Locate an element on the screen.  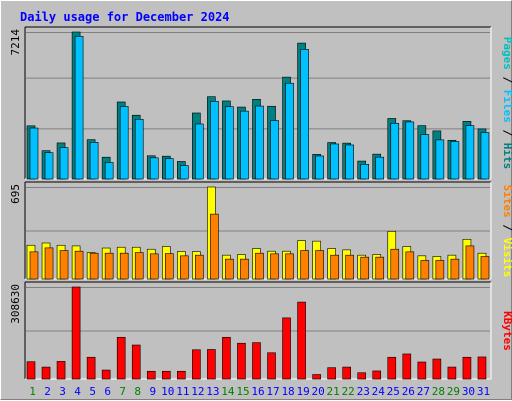
legend-item-pages: Pages is located at coordinates (506, 53).